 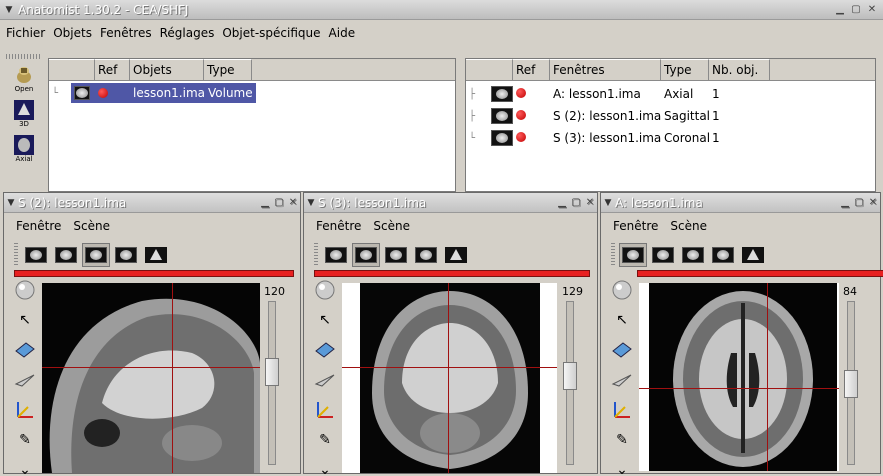 I want to click on col-nb-obj: Nb. obj., so click(x=739, y=69).